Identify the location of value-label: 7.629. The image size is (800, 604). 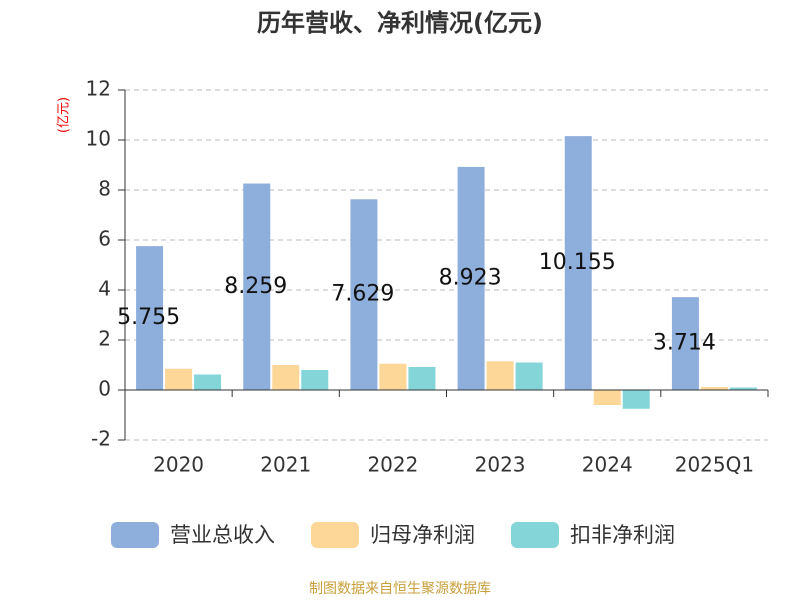
(362, 294).